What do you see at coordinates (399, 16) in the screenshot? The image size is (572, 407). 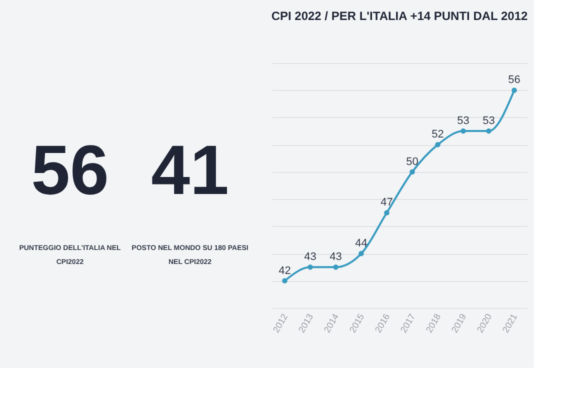 I see `chart-title: CPI 2022 / PER L'ITALIA +14 PUNTI DAL 2012` at bounding box center [399, 16].